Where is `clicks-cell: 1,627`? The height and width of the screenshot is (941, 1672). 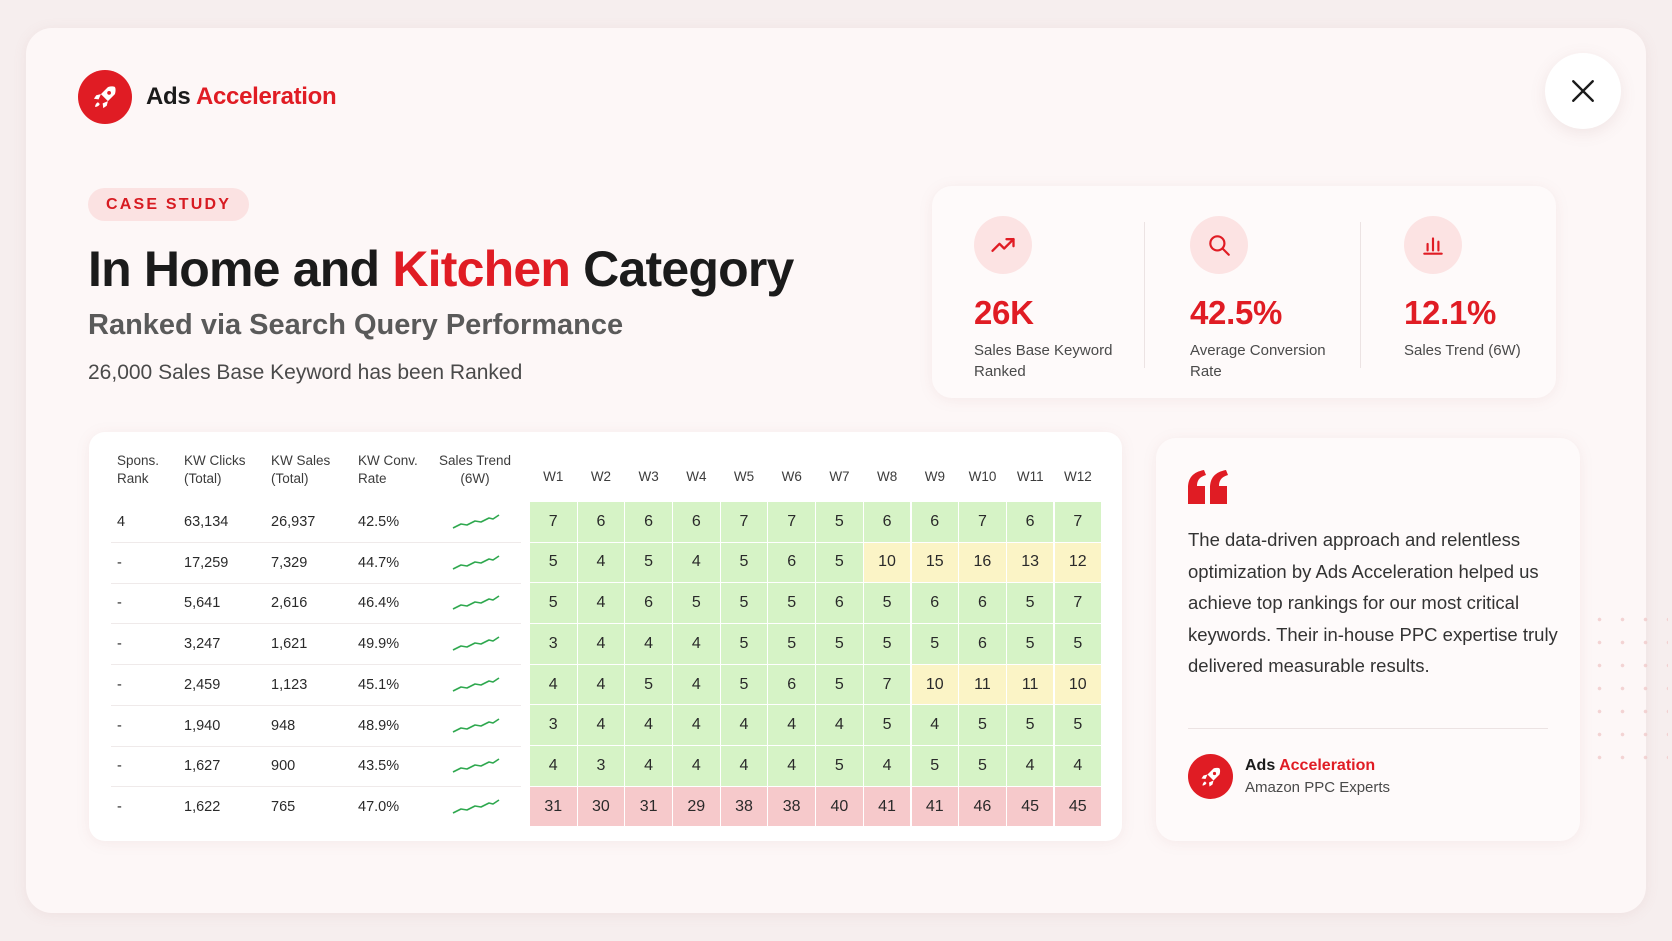
clicks-cell: 1,627 is located at coordinates (202, 766).